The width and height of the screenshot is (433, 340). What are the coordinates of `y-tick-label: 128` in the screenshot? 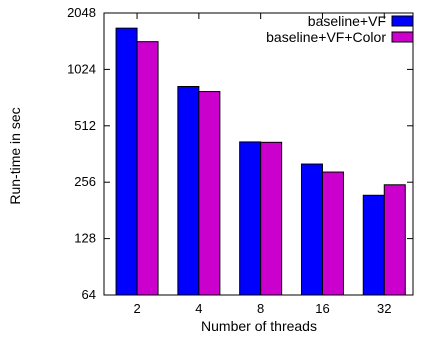 It's located at (85, 238).